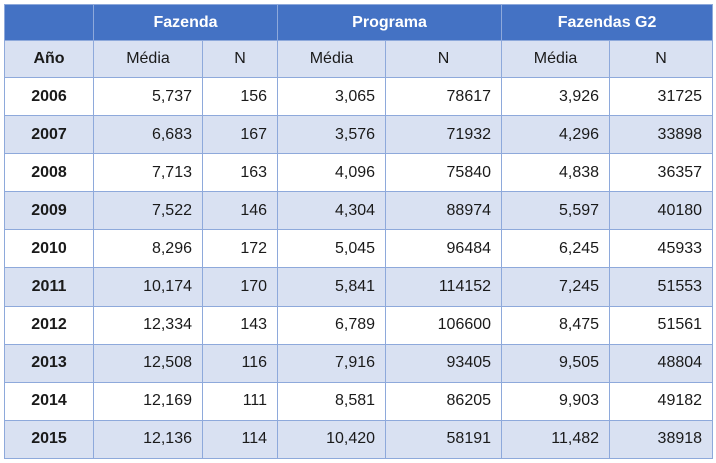 This screenshot has width=716, height=463. Describe the element at coordinates (332, 211) in the screenshot. I see `cell-programa-media: 4,304` at that location.